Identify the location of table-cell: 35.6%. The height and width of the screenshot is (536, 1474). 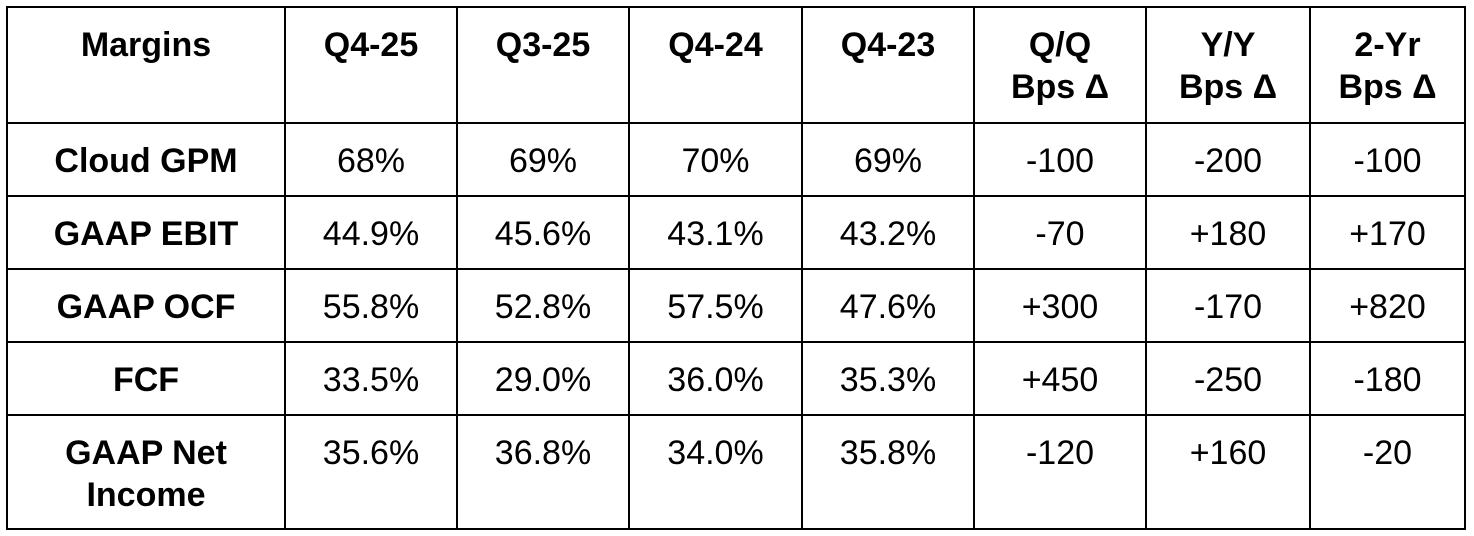
(371, 472).